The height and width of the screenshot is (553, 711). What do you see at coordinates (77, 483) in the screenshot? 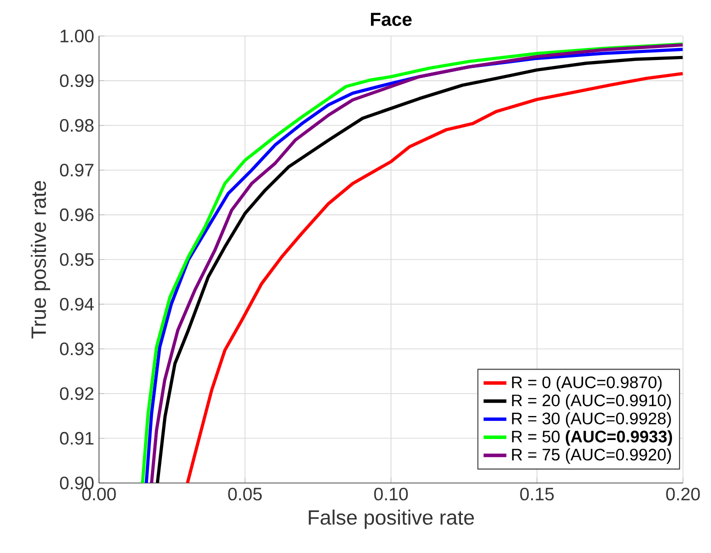
I see `y-tick-label: 0.90` at bounding box center [77, 483].